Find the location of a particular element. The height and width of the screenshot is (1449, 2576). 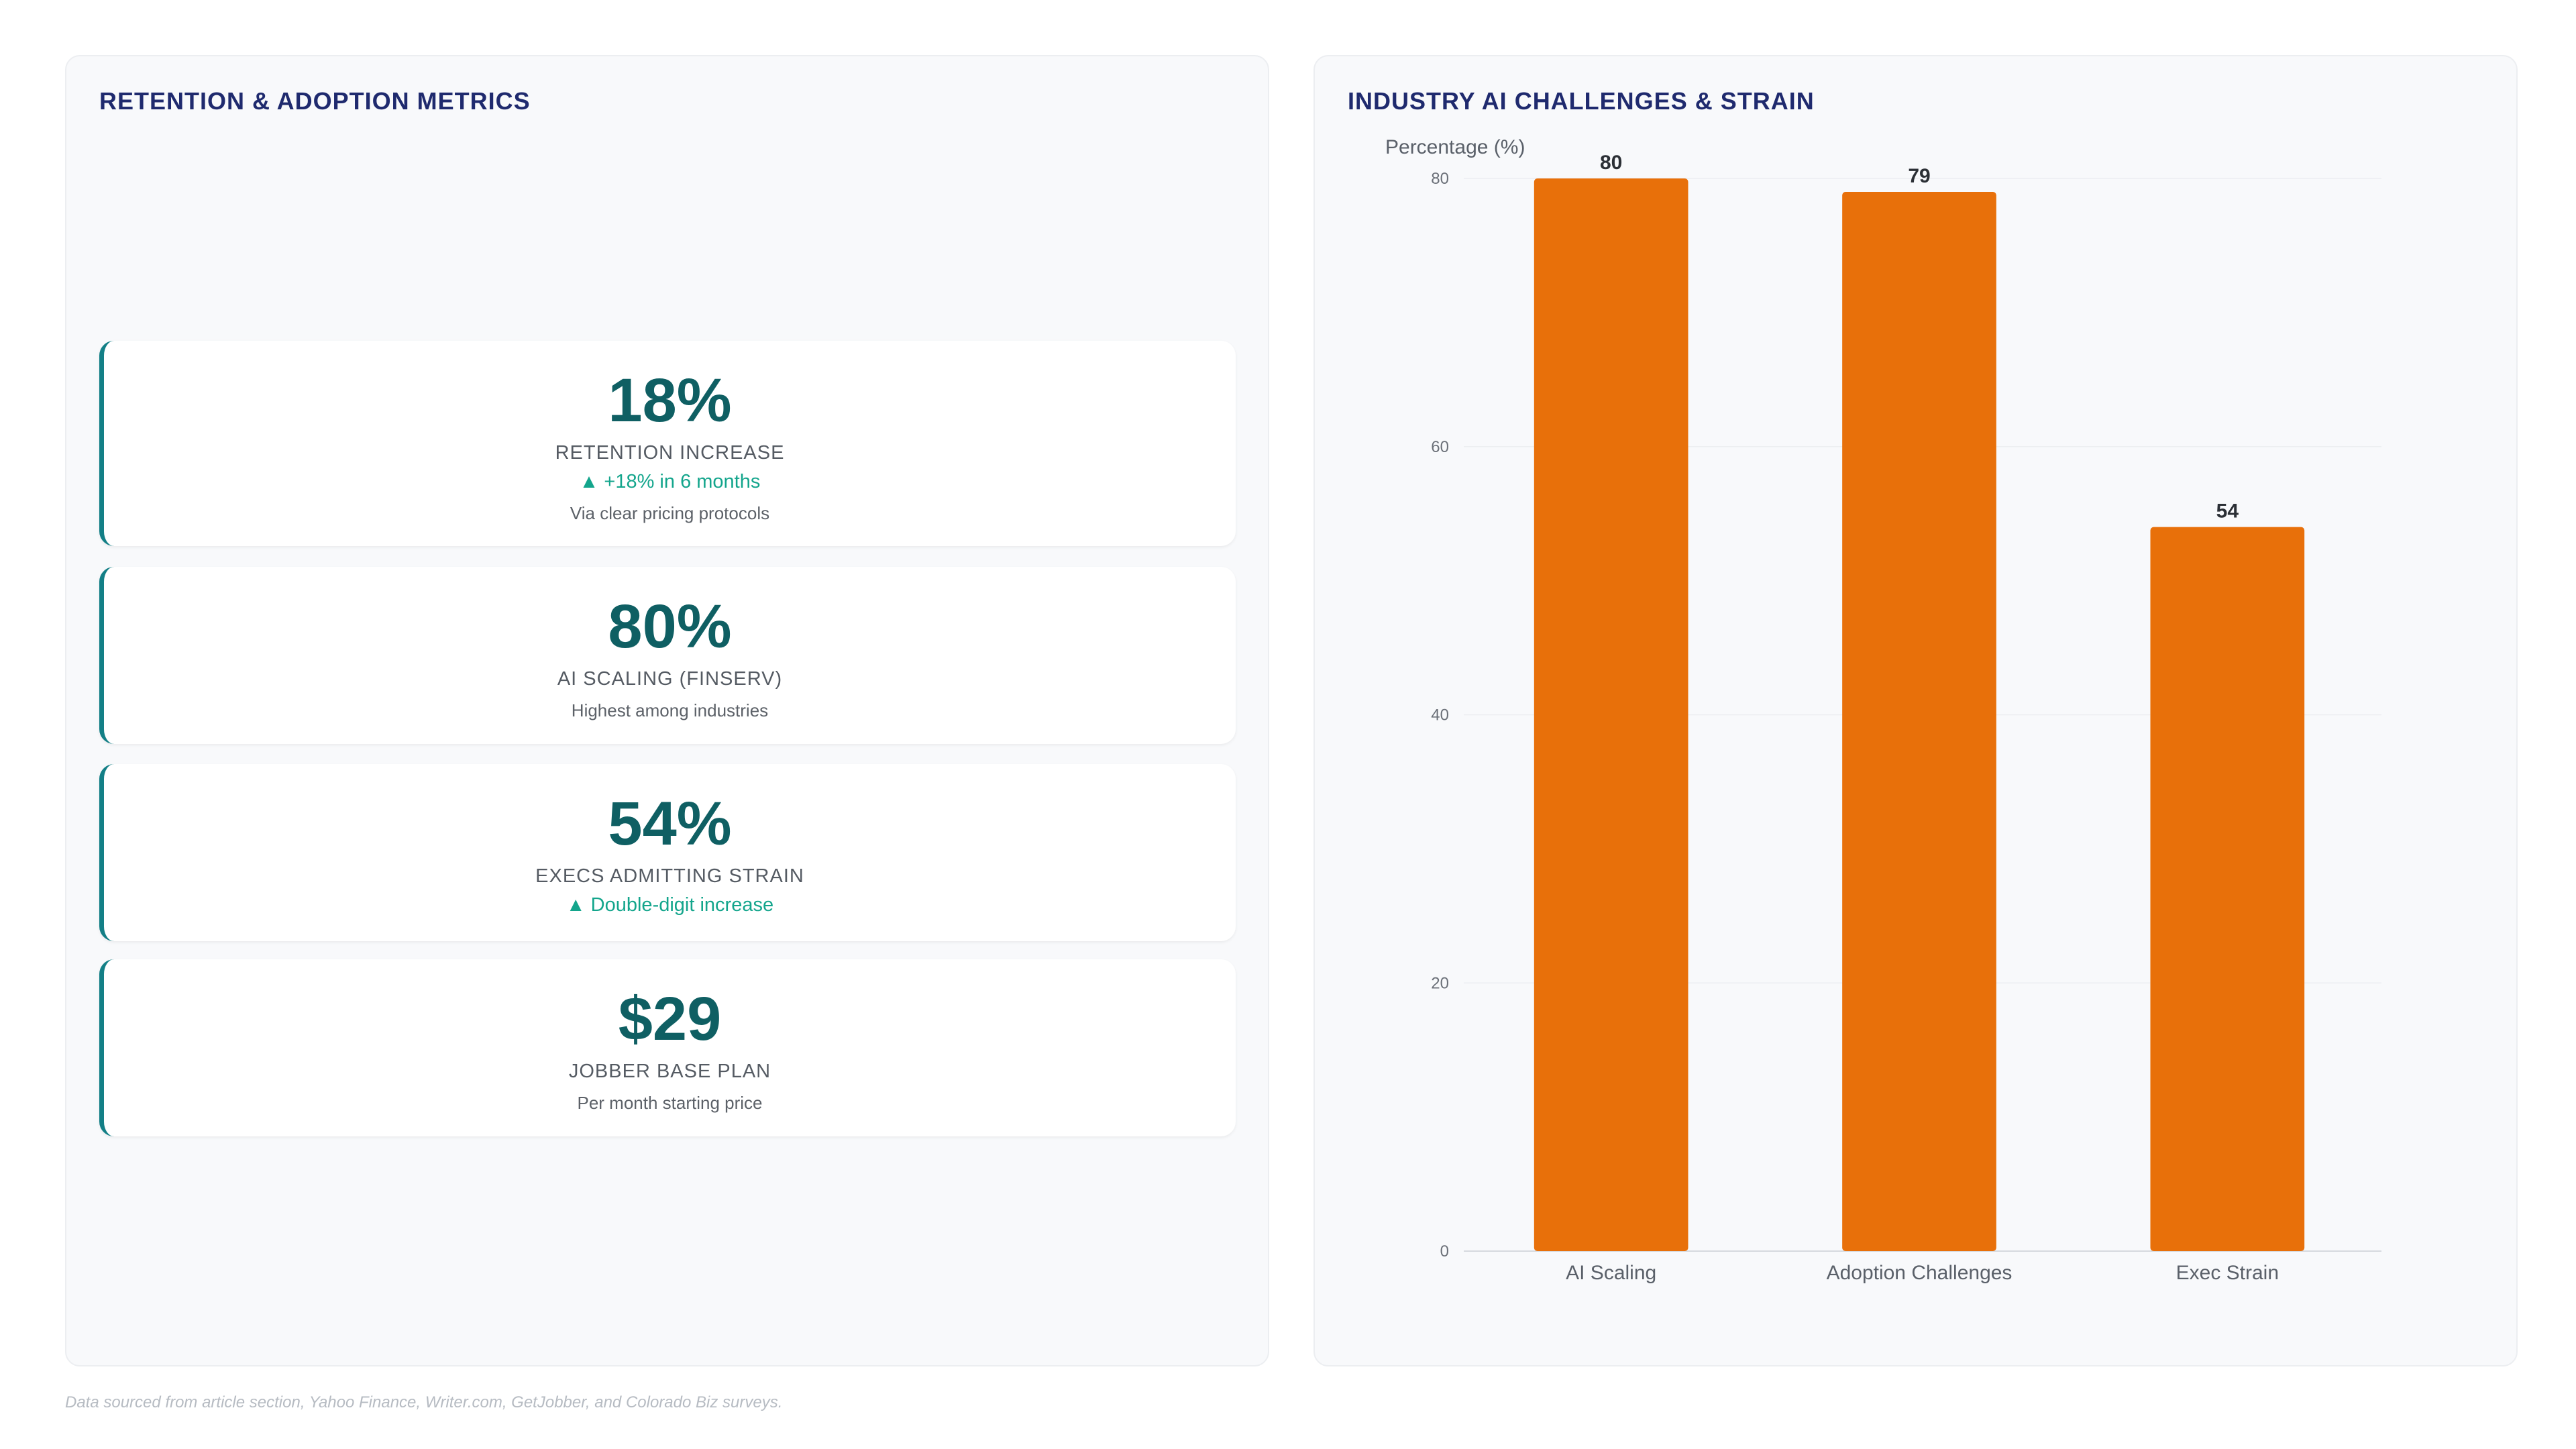

metric-value: 18% is located at coordinates (670, 400).